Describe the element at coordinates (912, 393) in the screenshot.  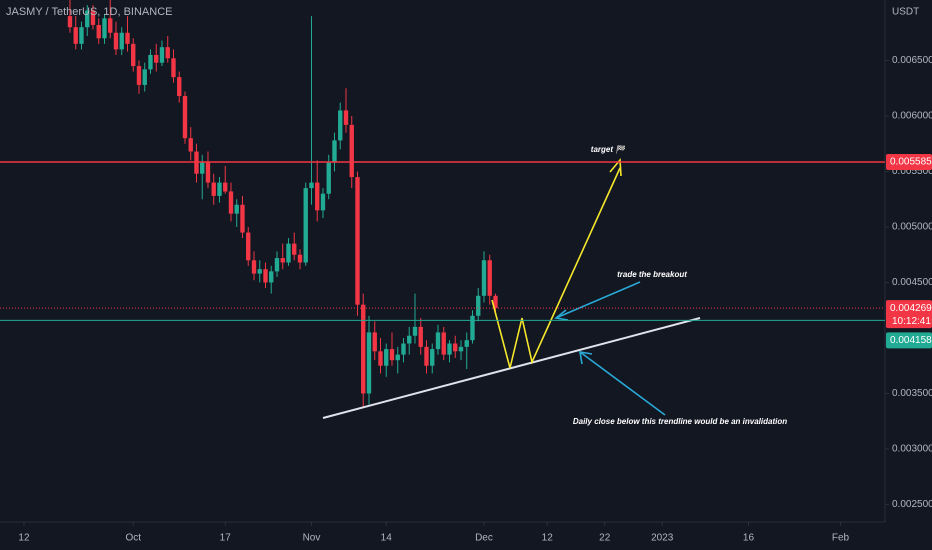
I see `y-tick-label: 0.003500` at that location.